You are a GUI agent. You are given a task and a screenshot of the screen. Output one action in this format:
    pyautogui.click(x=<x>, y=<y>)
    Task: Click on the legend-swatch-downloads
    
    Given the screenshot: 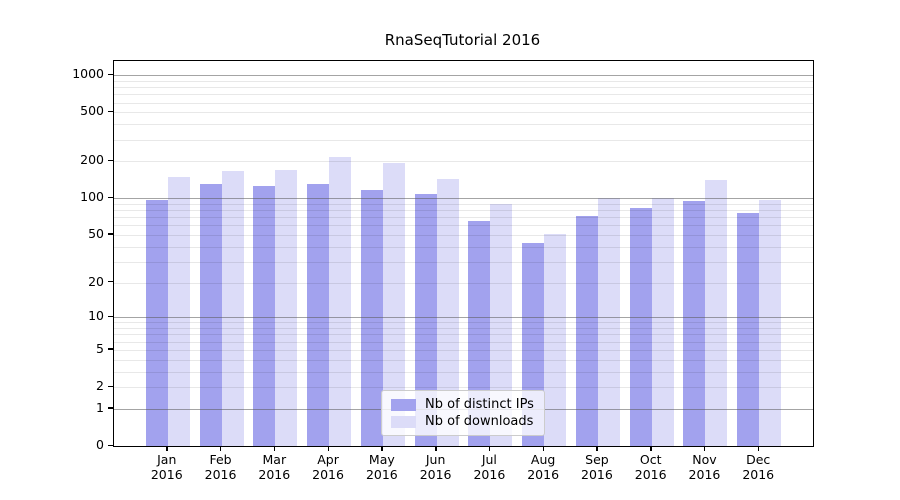 What is the action you would take?
    pyautogui.click(x=403, y=421)
    